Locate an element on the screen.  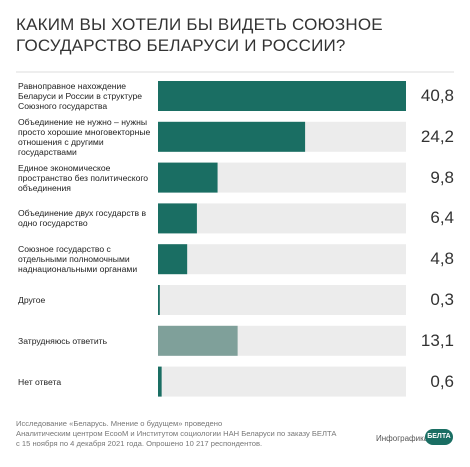
value-label: 0,3 is located at coordinates (442, 299).